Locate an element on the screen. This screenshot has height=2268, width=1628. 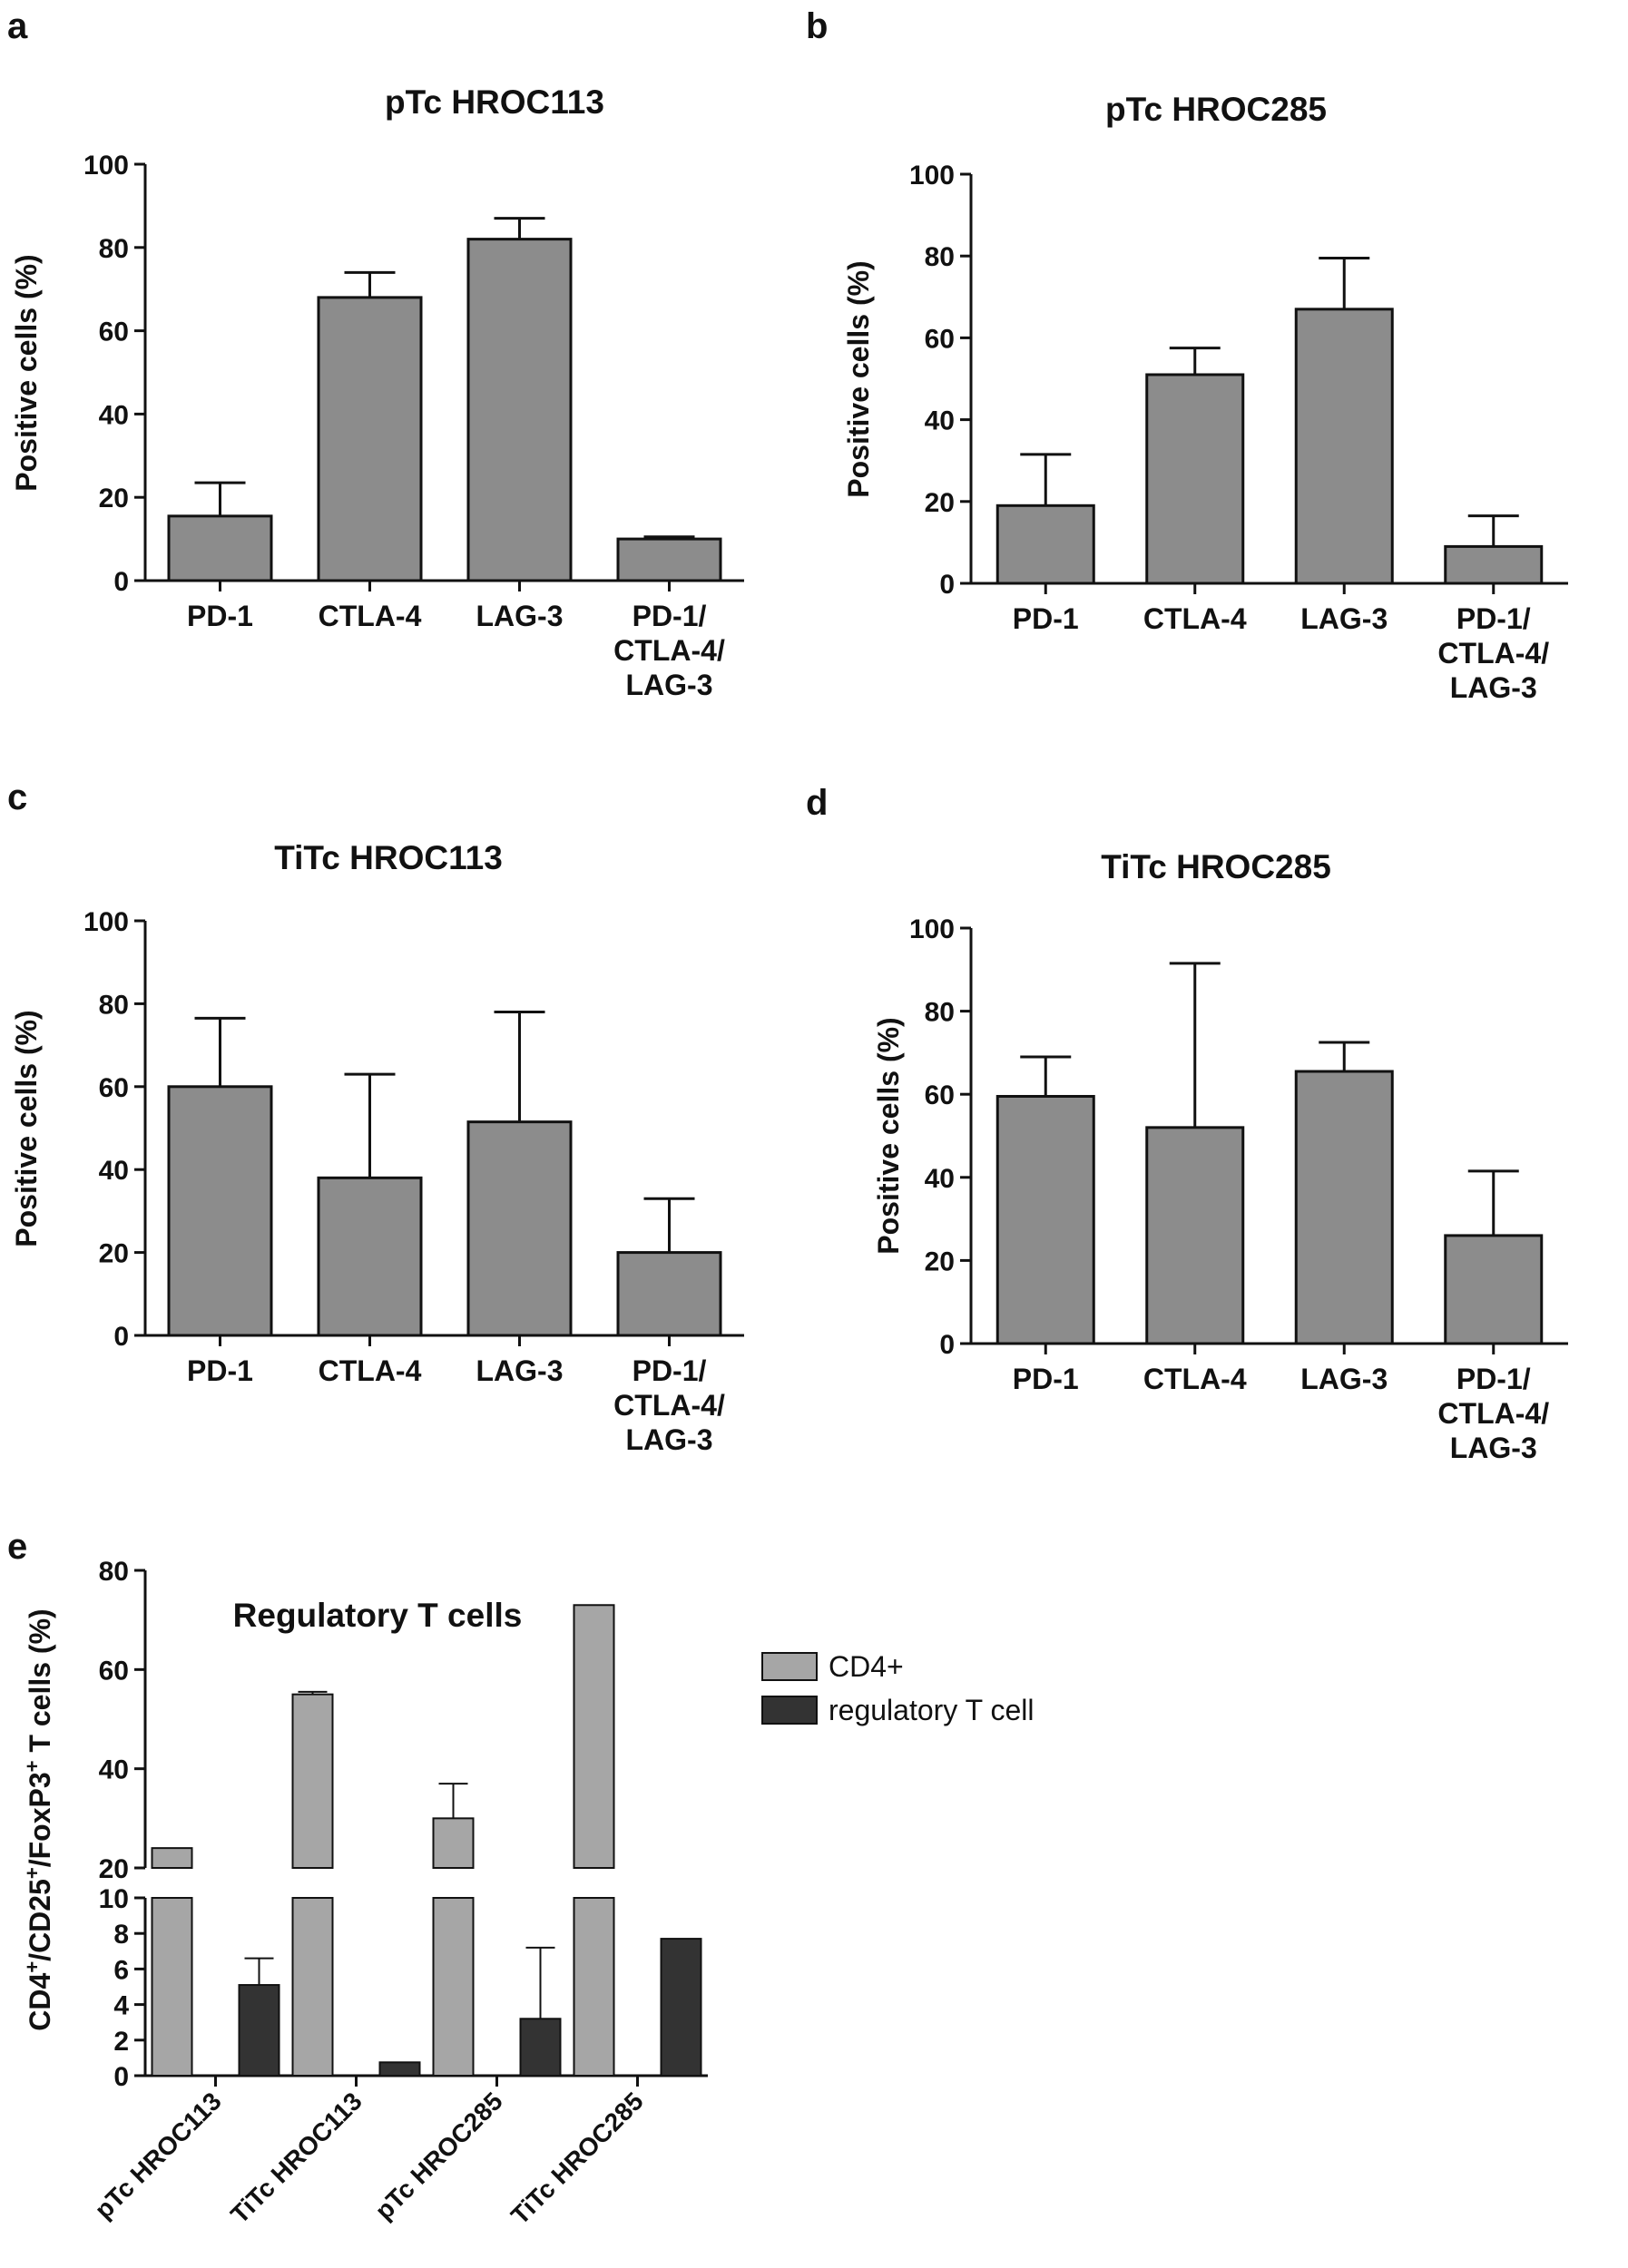
panel-letter: d is located at coordinates (817, 803).